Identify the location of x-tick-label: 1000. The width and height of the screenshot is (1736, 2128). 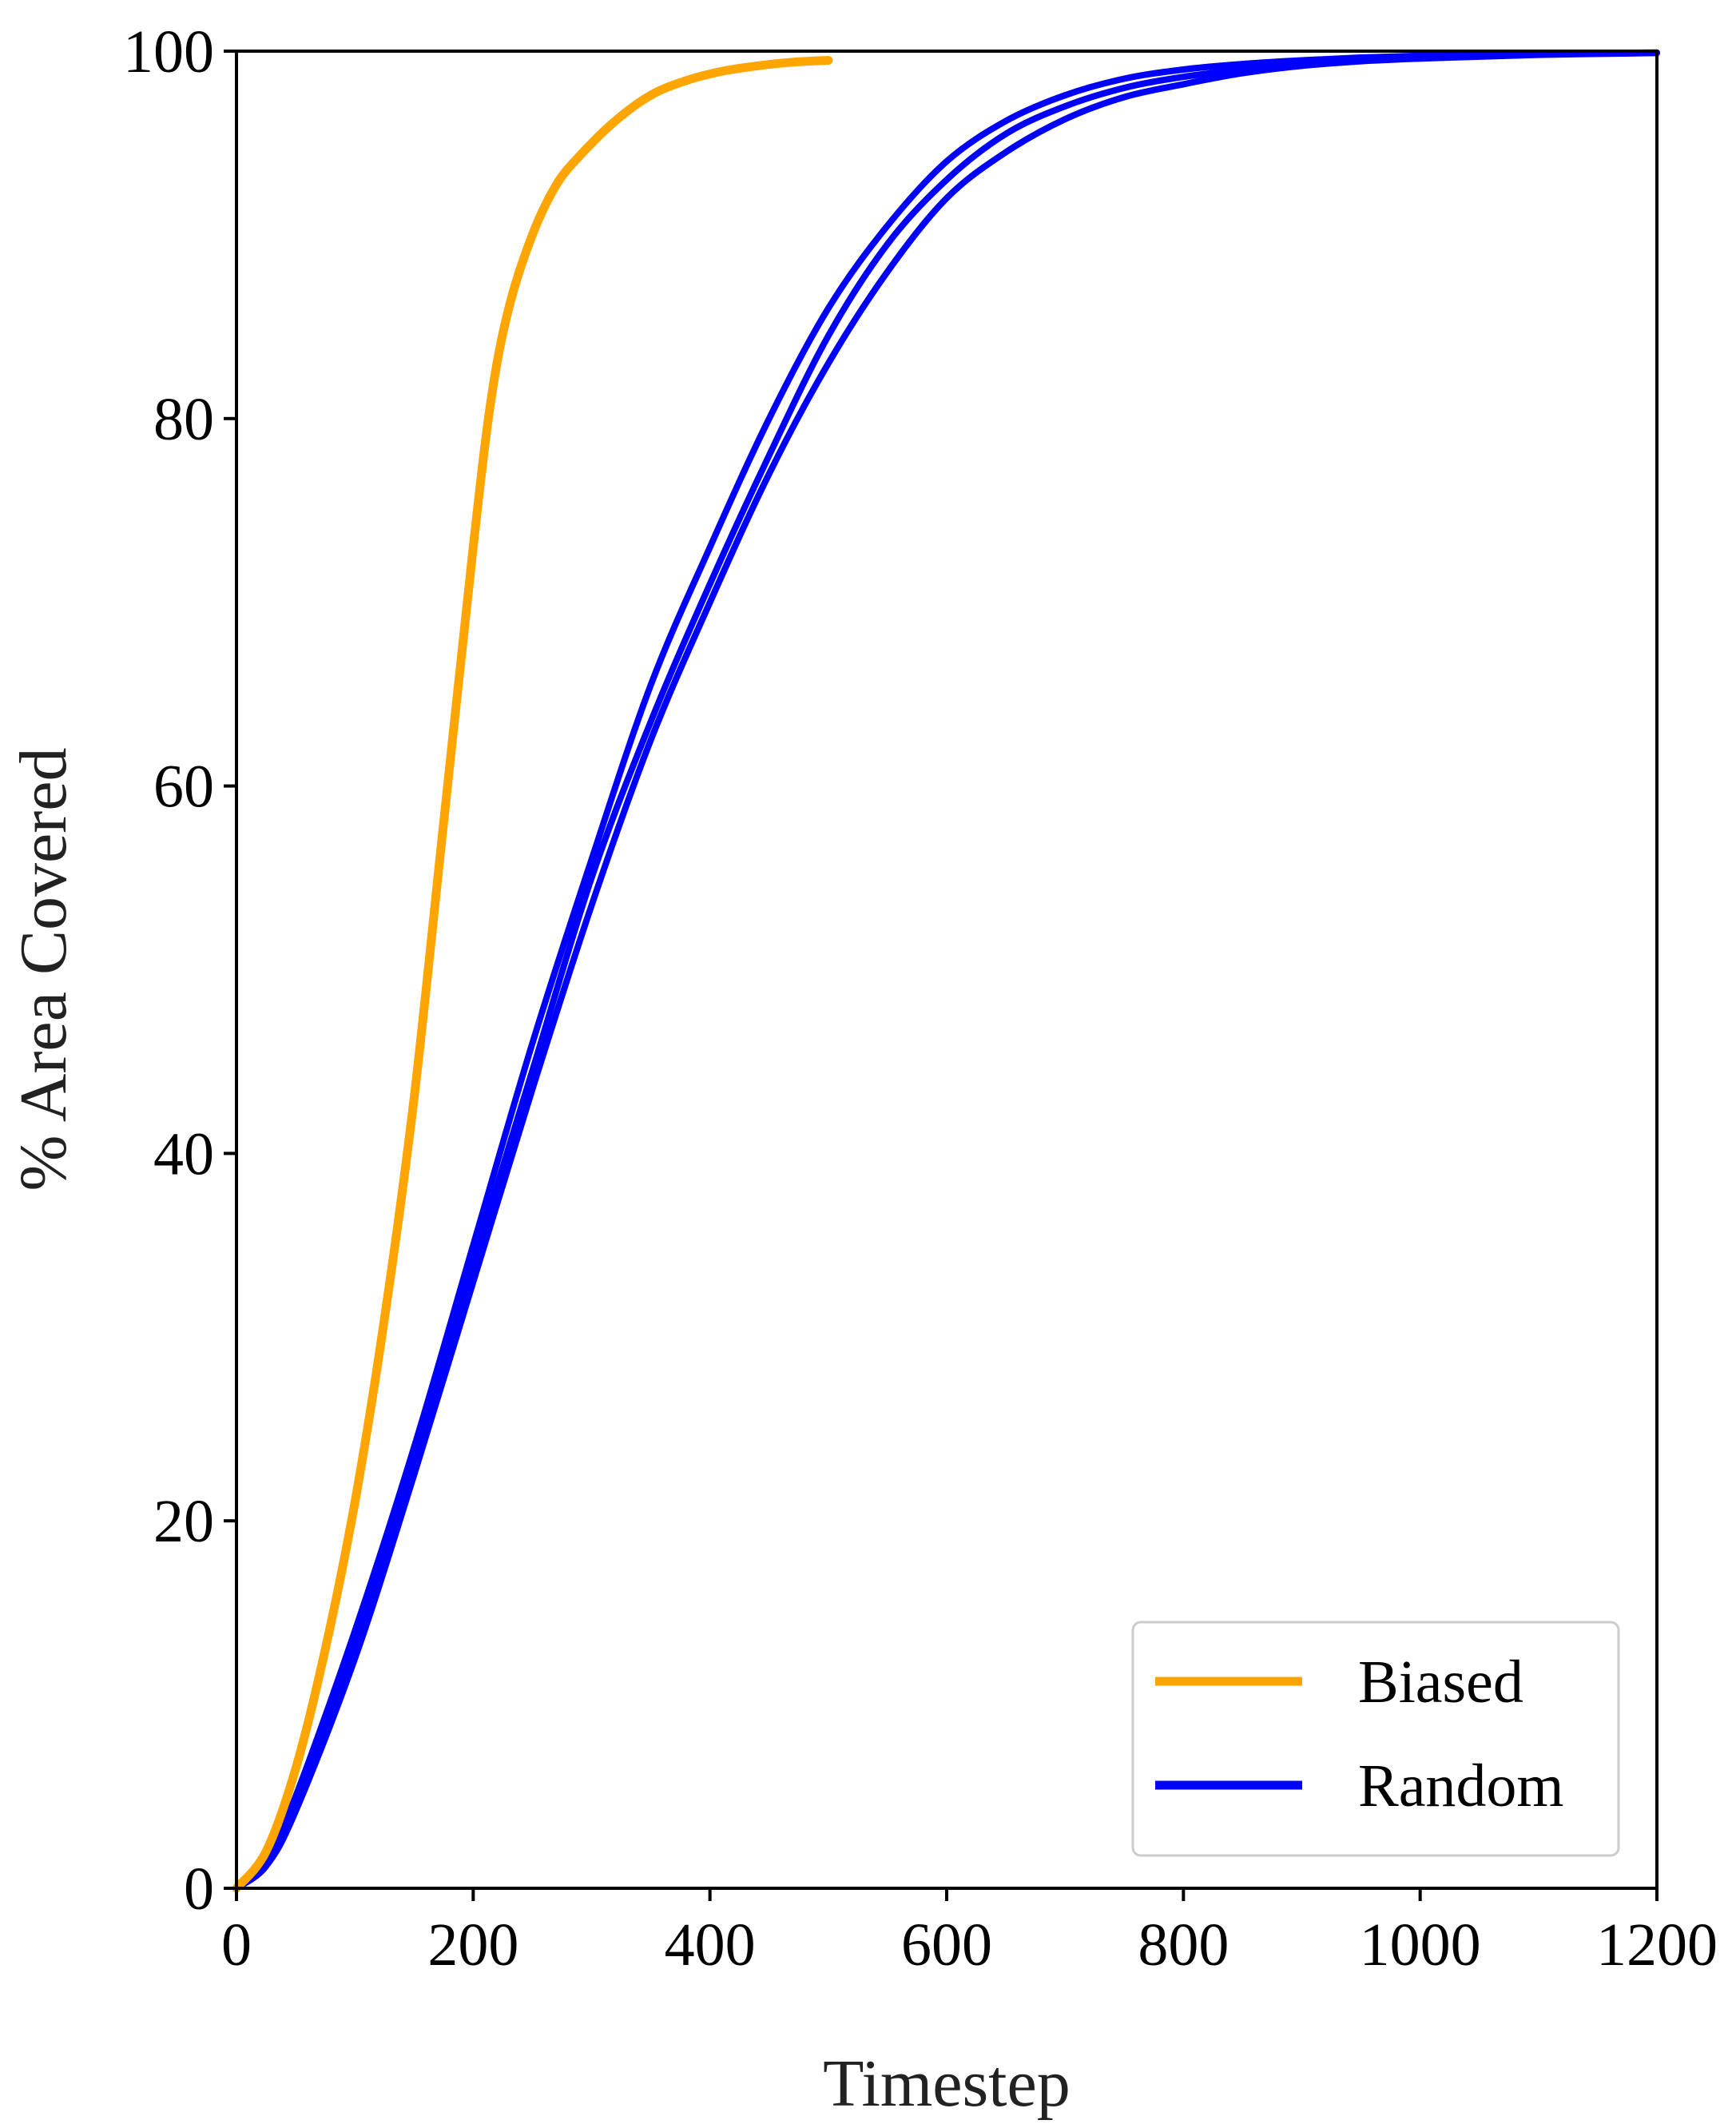
(1420, 1945).